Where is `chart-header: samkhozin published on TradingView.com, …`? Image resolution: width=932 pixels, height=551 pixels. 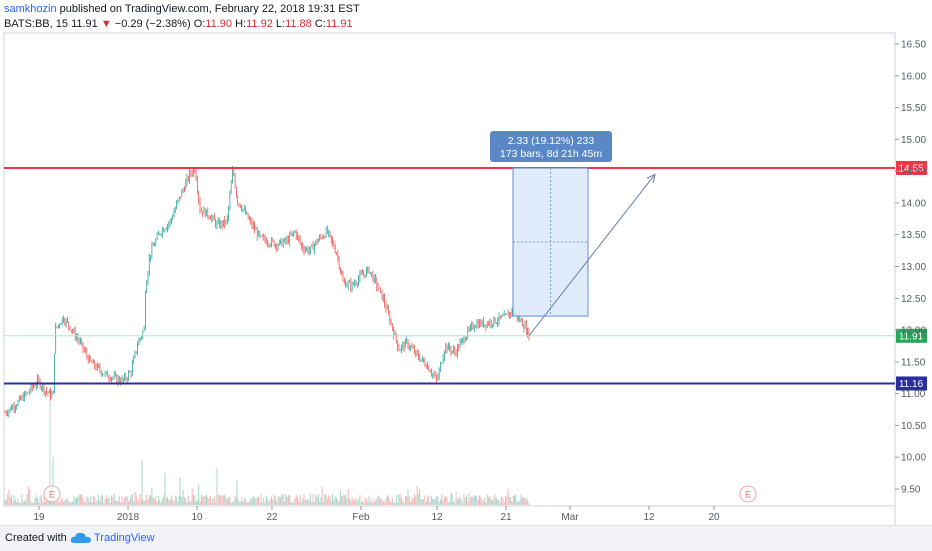 chart-header: samkhozin published on TradingView.com, … is located at coordinates (464, 17).